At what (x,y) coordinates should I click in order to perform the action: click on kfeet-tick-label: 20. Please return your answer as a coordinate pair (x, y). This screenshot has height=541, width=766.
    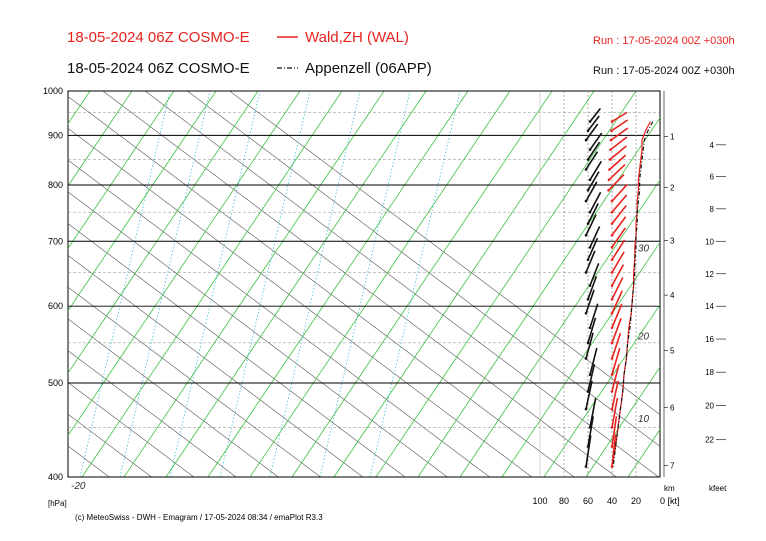
    Looking at the image, I should click on (709, 405).